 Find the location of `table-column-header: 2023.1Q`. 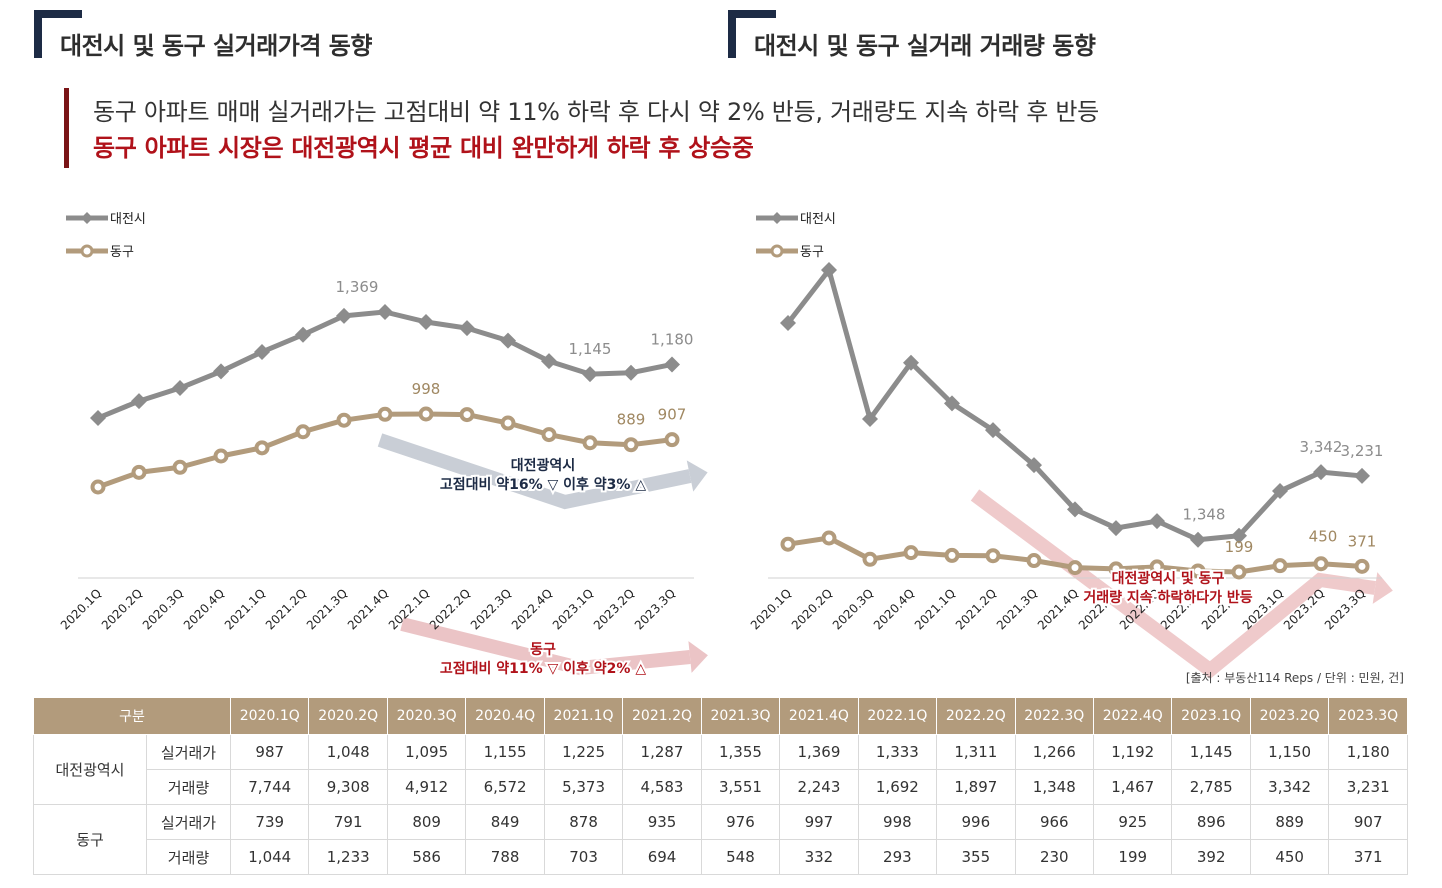

table-column-header: 2023.1Q is located at coordinates (1211, 716).